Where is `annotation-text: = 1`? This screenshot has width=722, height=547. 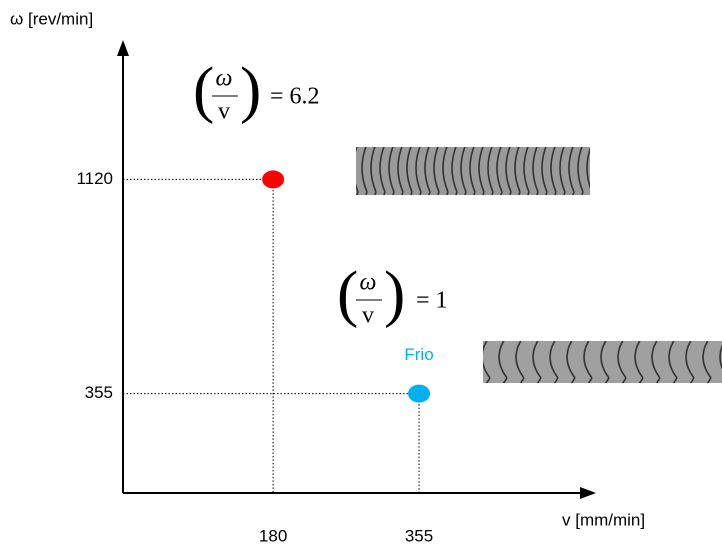 annotation-text: = 1 is located at coordinates (432, 301).